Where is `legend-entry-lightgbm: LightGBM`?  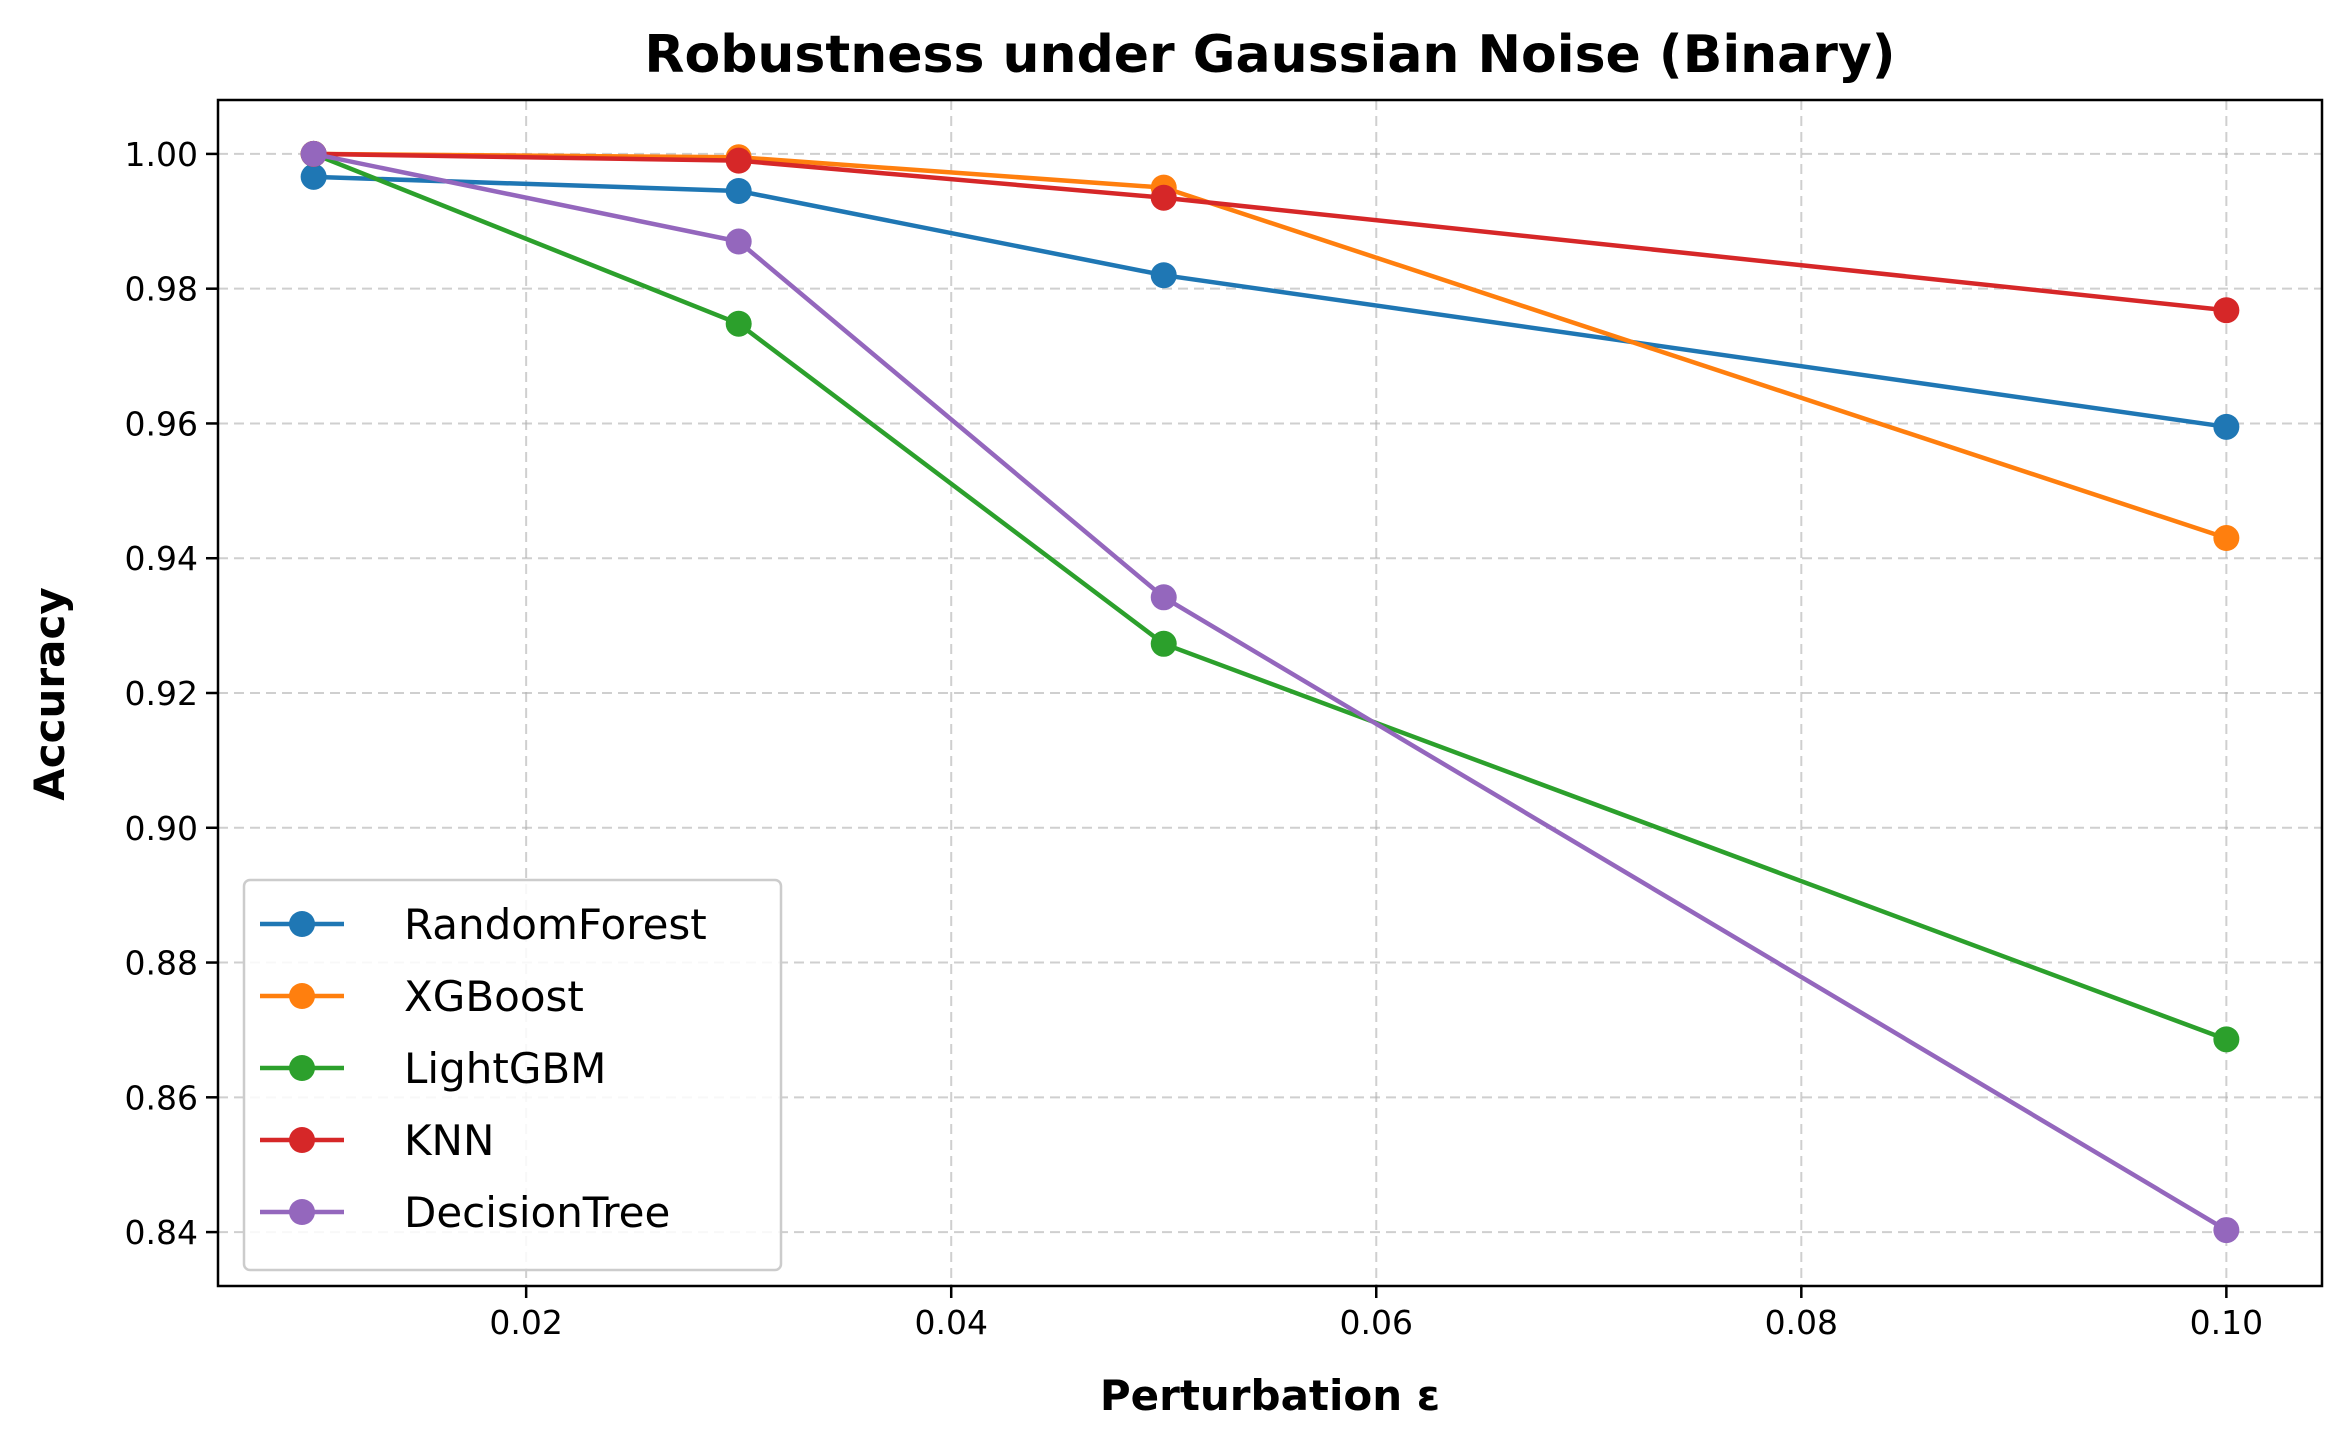
legend-entry-lightgbm: LightGBM is located at coordinates (433, 1068).